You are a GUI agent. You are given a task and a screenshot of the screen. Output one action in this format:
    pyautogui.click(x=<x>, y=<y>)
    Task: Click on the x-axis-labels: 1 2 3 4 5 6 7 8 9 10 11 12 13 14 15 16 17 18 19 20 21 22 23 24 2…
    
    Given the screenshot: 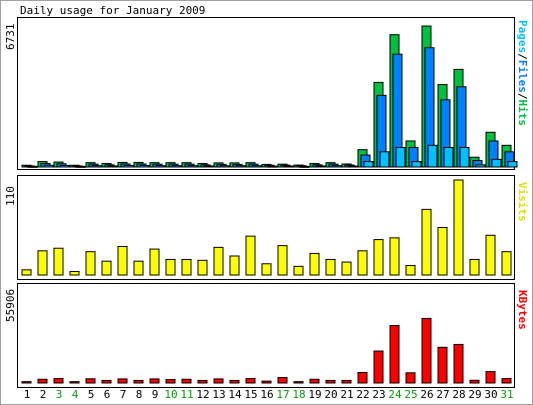 What is the action you would take?
    pyautogui.click(x=269, y=394)
    